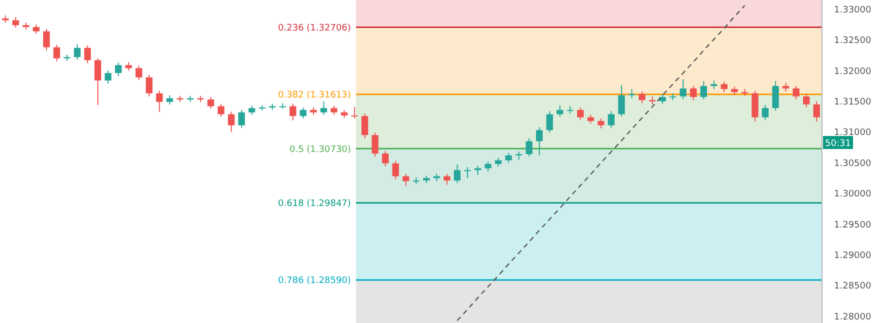  I want to click on y-tick-label: 1.30500, so click(853, 163).